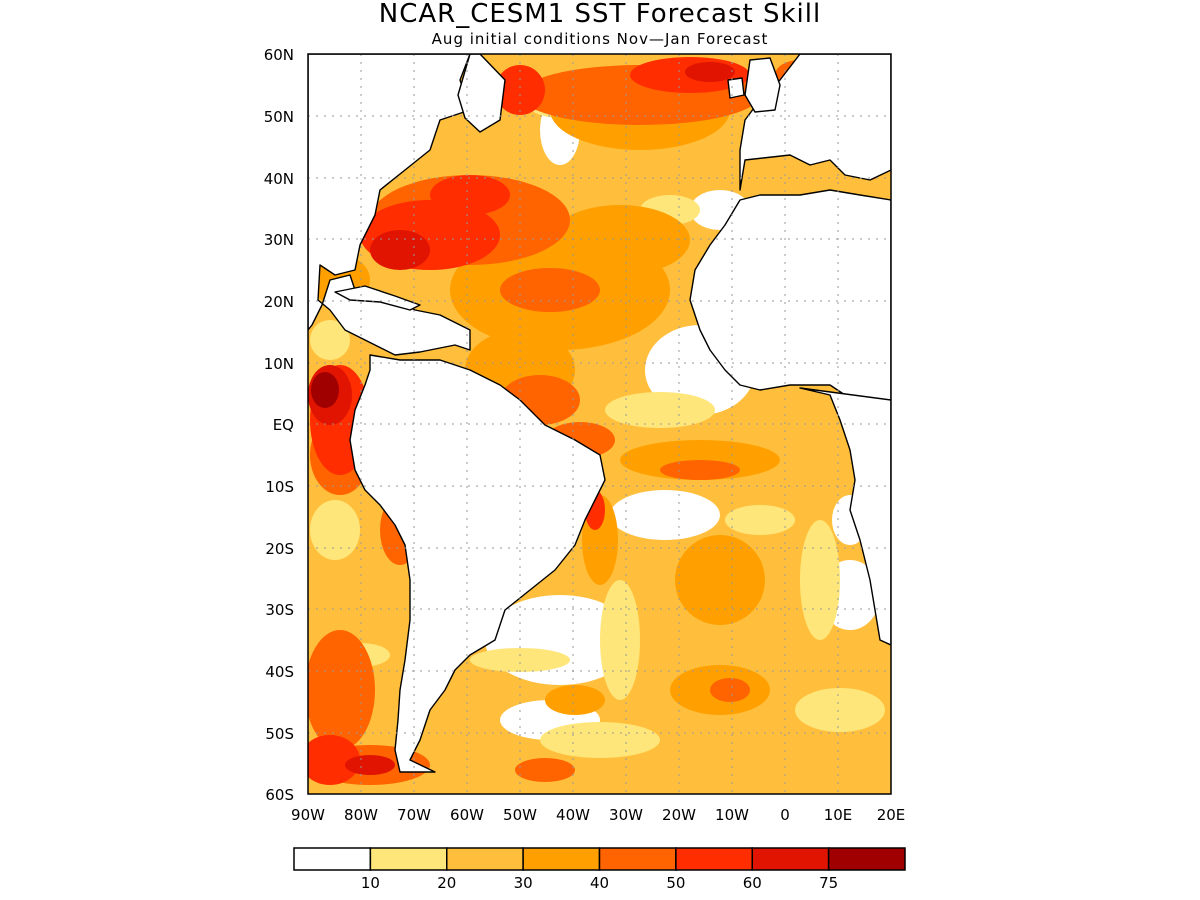 Image resolution: width=1200 pixels, height=900 pixels. Describe the element at coordinates (891, 815) in the screenshot. I see `lon-label: 20E` at that location.